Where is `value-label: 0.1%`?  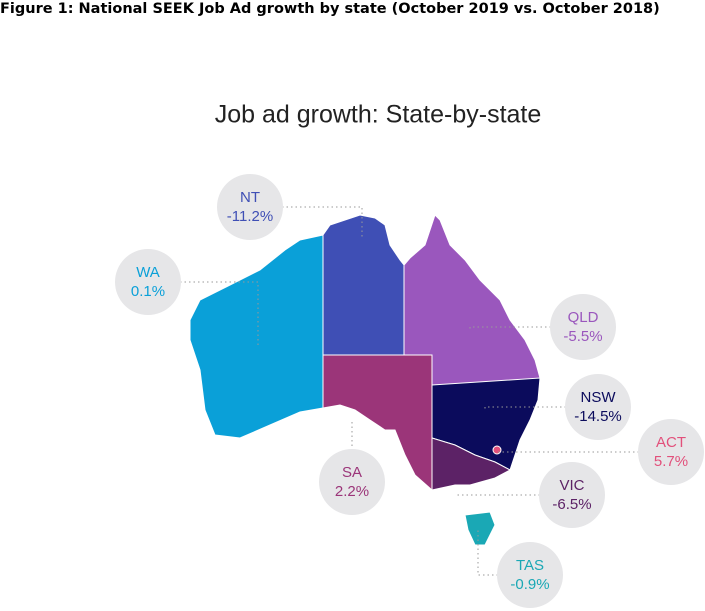
value-label: 0.1% is located at coordinates (148, 291).